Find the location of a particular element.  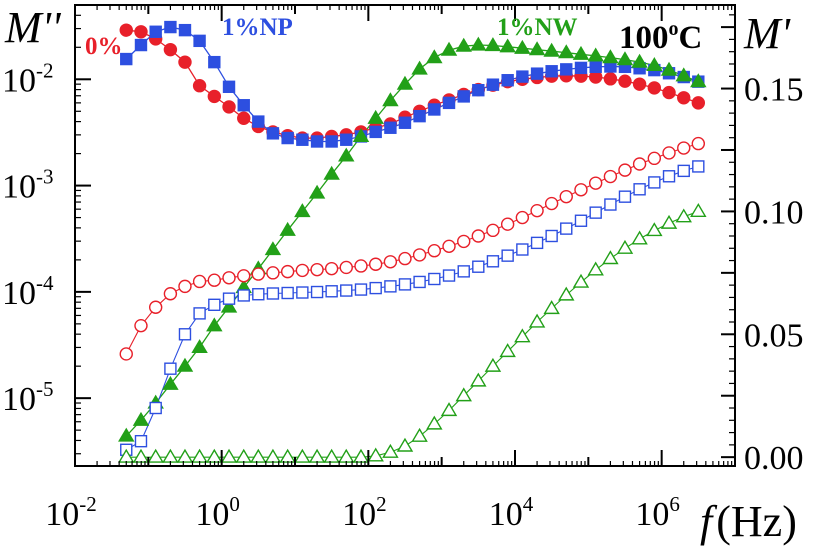

x-tick-label-exponent: 6 is located at coordinates (674, 504).